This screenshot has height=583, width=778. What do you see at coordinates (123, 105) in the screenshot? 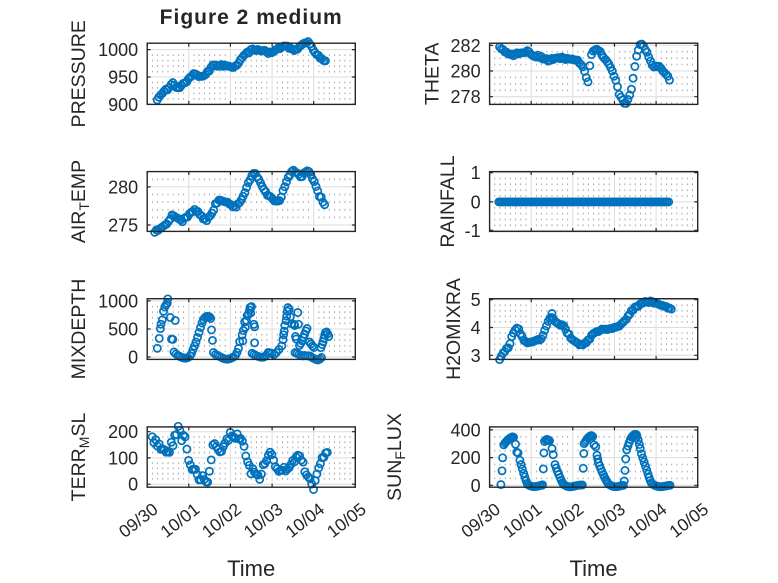
I see `svg-text: 900` at bounding box center [123, 105].